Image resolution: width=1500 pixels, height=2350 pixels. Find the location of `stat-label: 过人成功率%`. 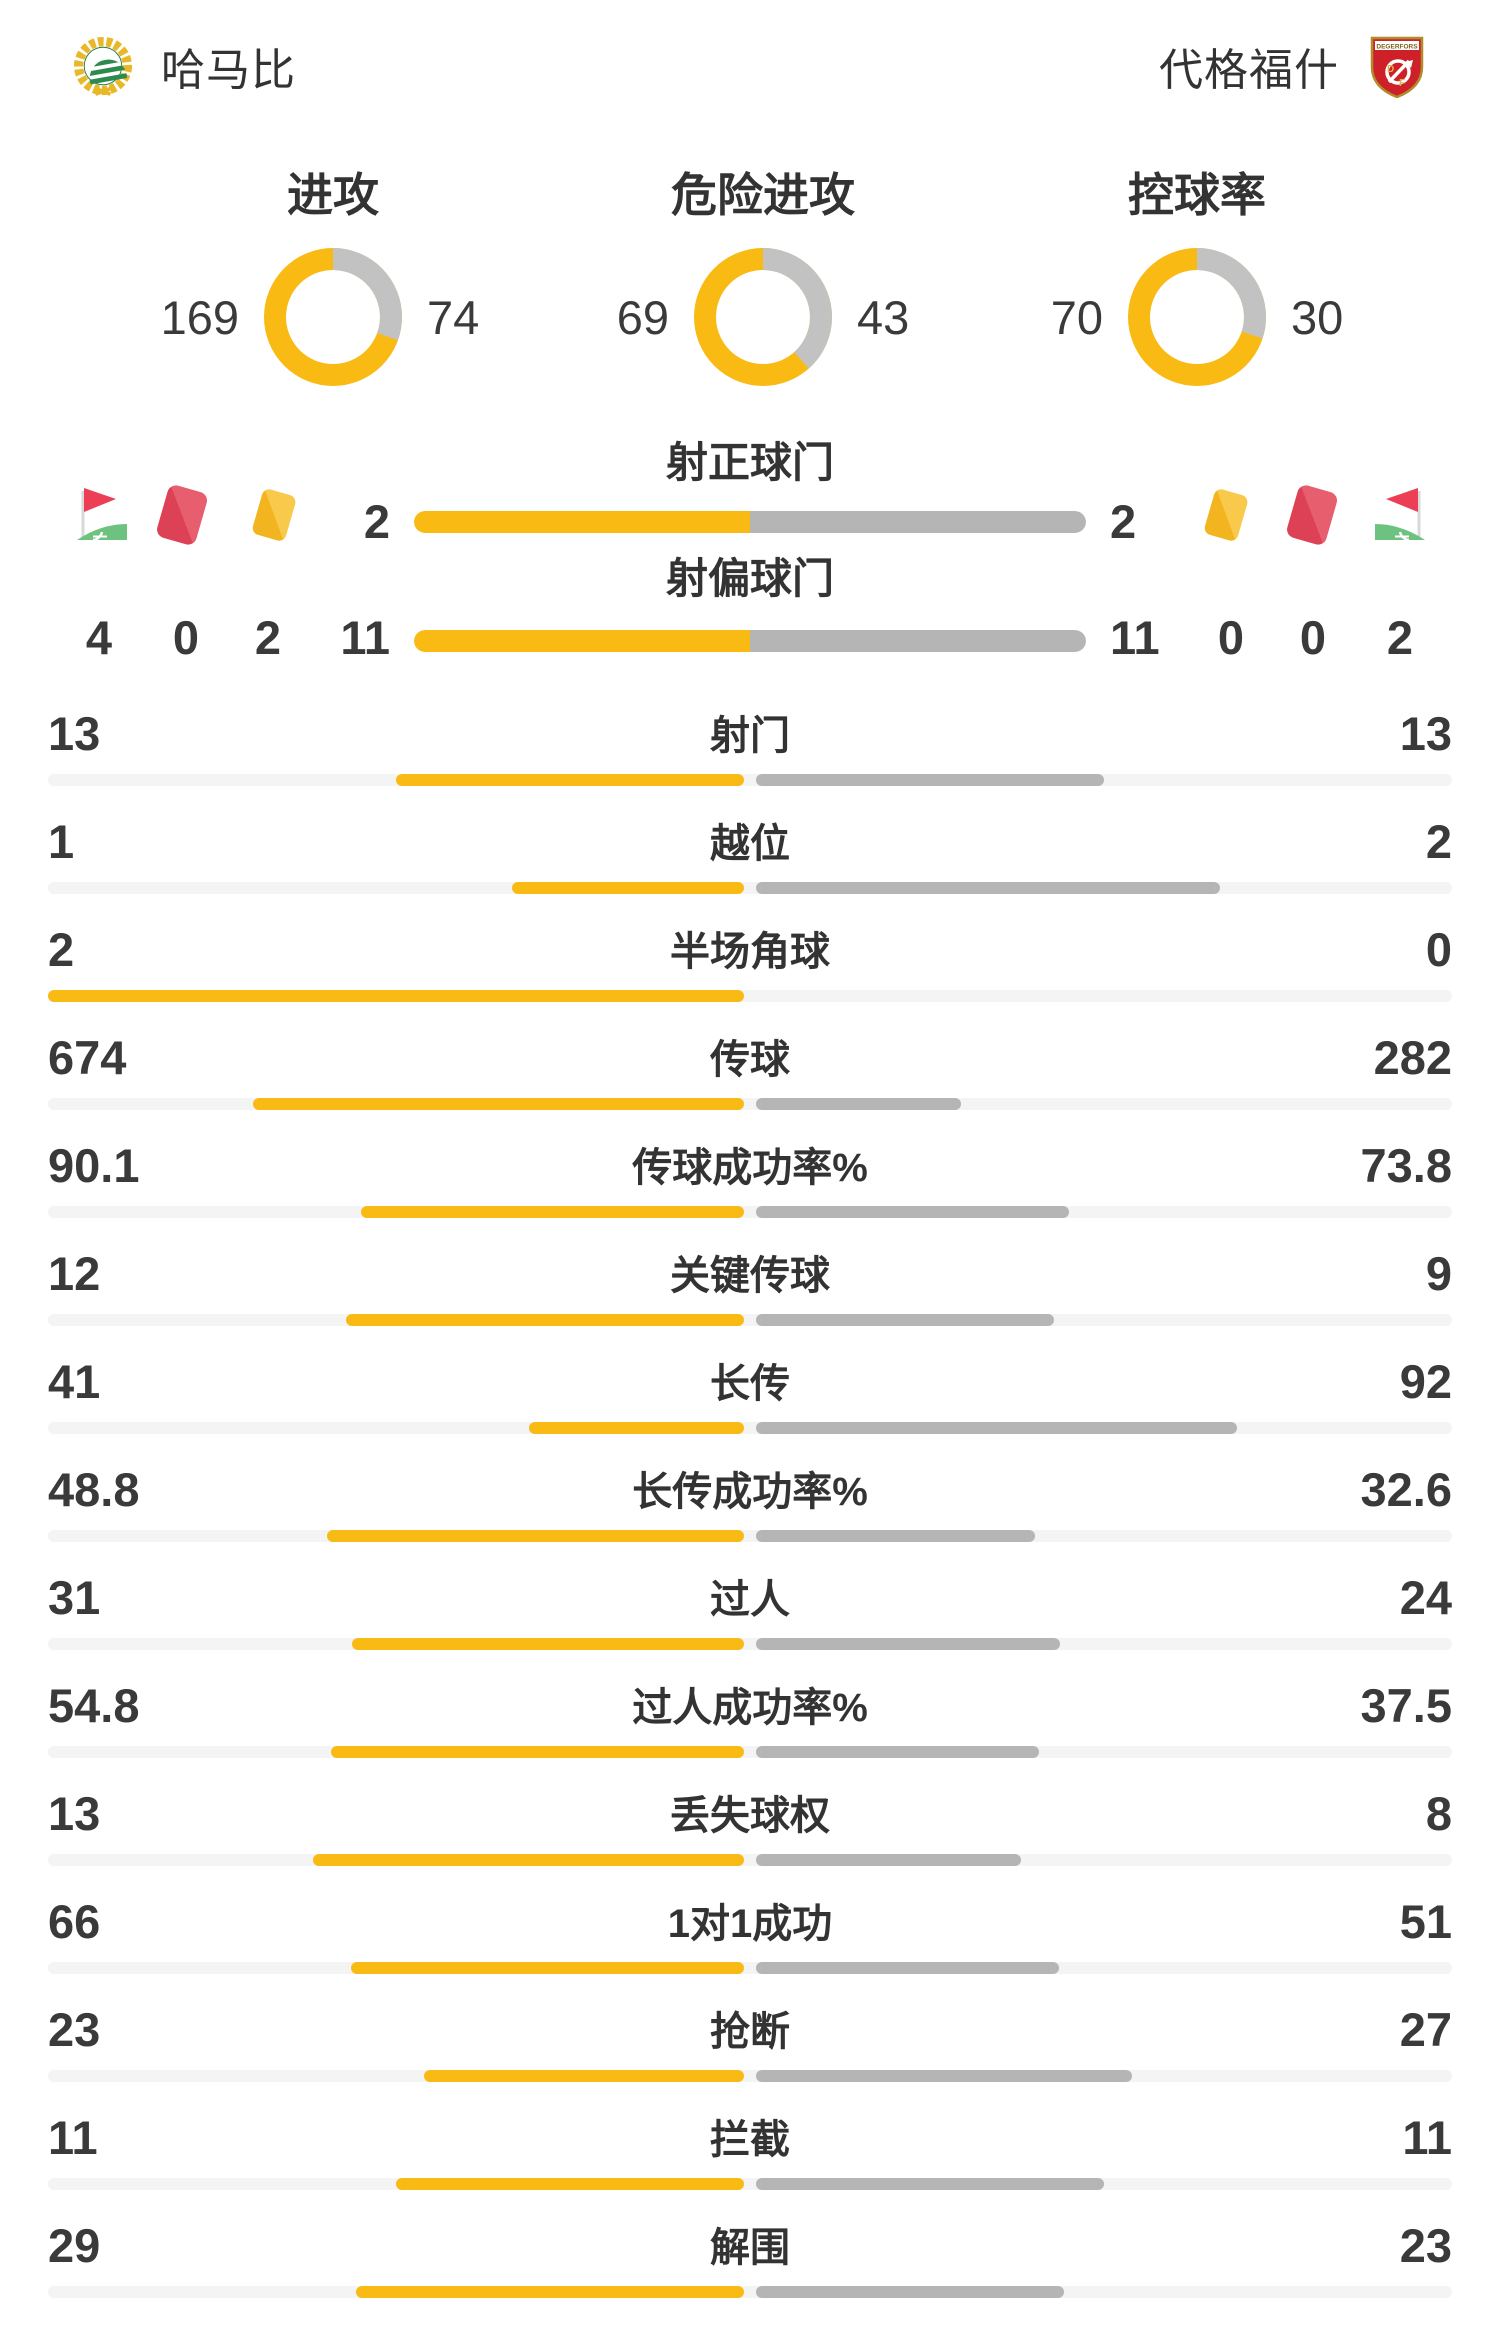

stat-label: 过人成功率% is located at coordinates (750, 1708).